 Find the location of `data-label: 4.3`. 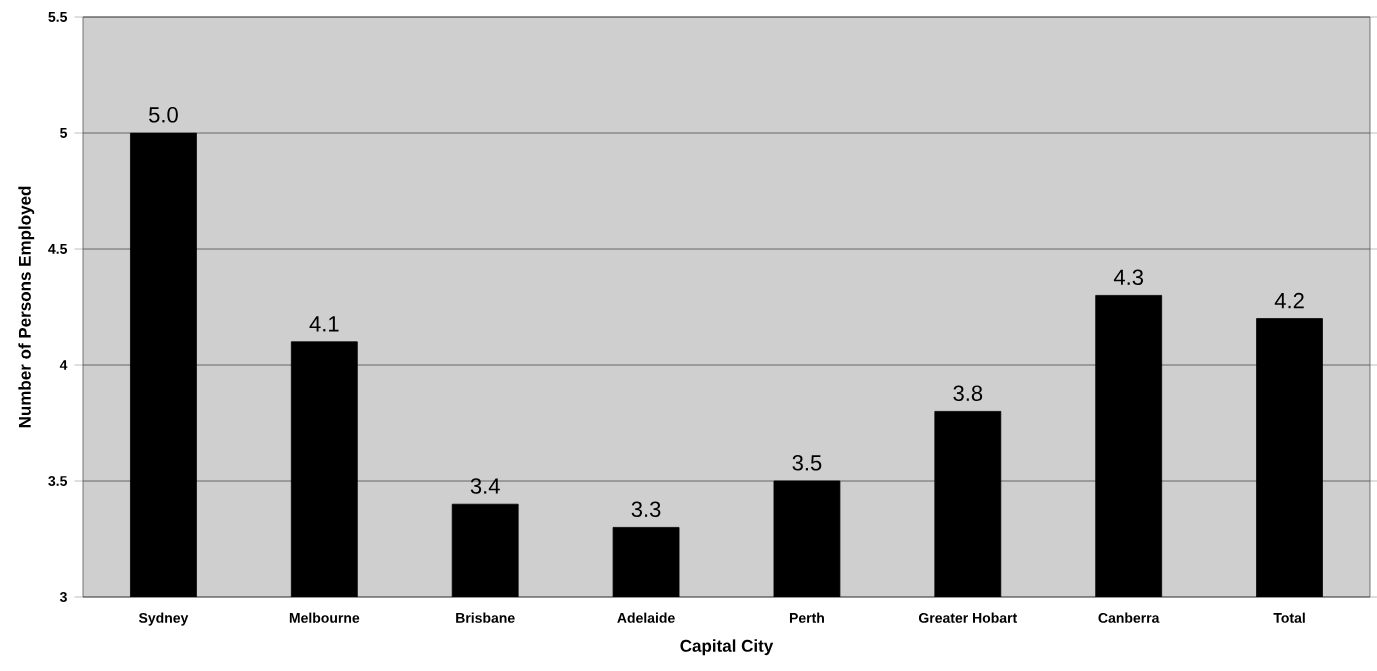

data-label: 4.3 is located at coordinates (1128, 277).